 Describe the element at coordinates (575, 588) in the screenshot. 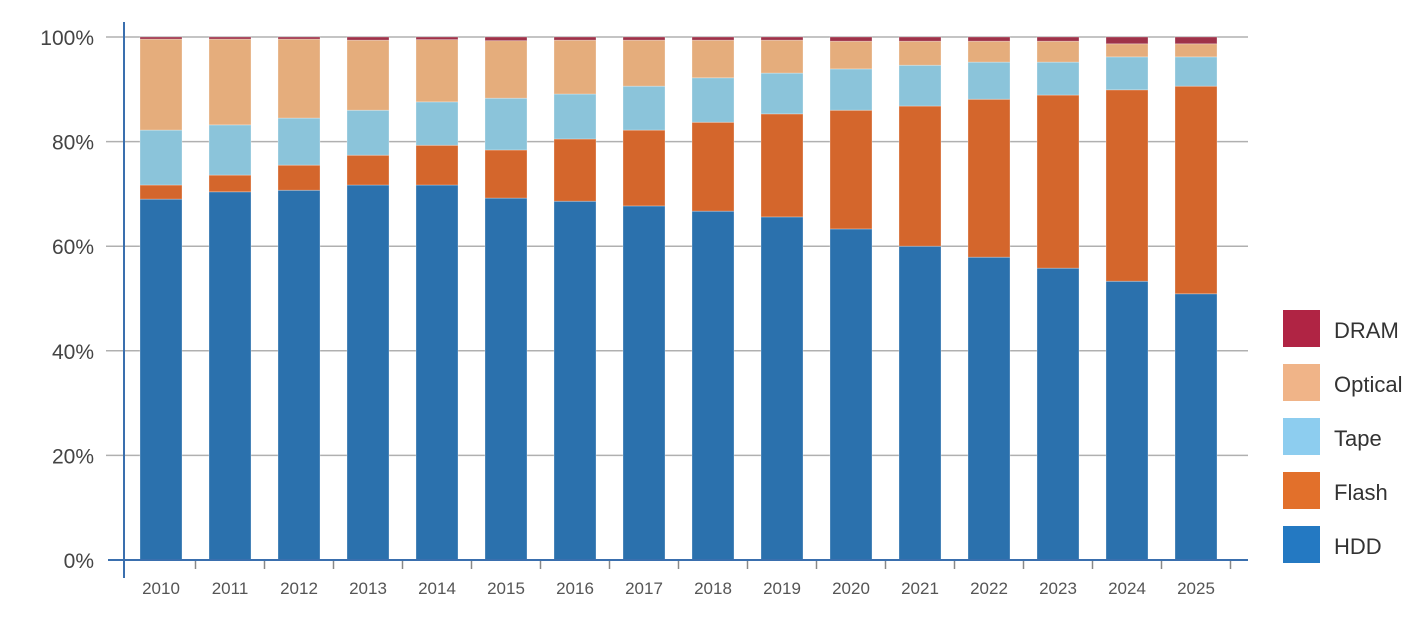

I see `x-tick-label: 2016` at that location.